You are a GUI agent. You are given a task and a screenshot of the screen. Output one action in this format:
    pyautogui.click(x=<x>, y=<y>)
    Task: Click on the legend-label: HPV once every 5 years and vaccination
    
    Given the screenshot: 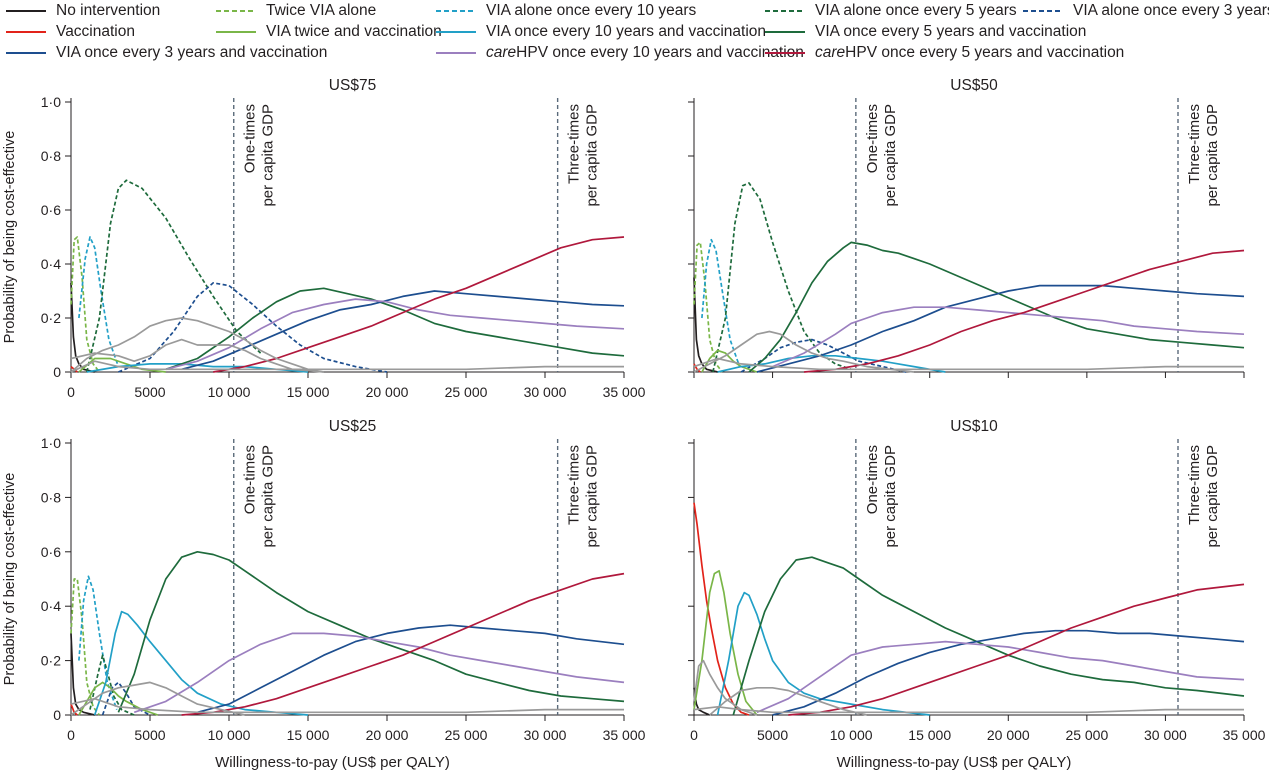 What is the action you would take?
    pyautogui.click(x=985, y=52)
    